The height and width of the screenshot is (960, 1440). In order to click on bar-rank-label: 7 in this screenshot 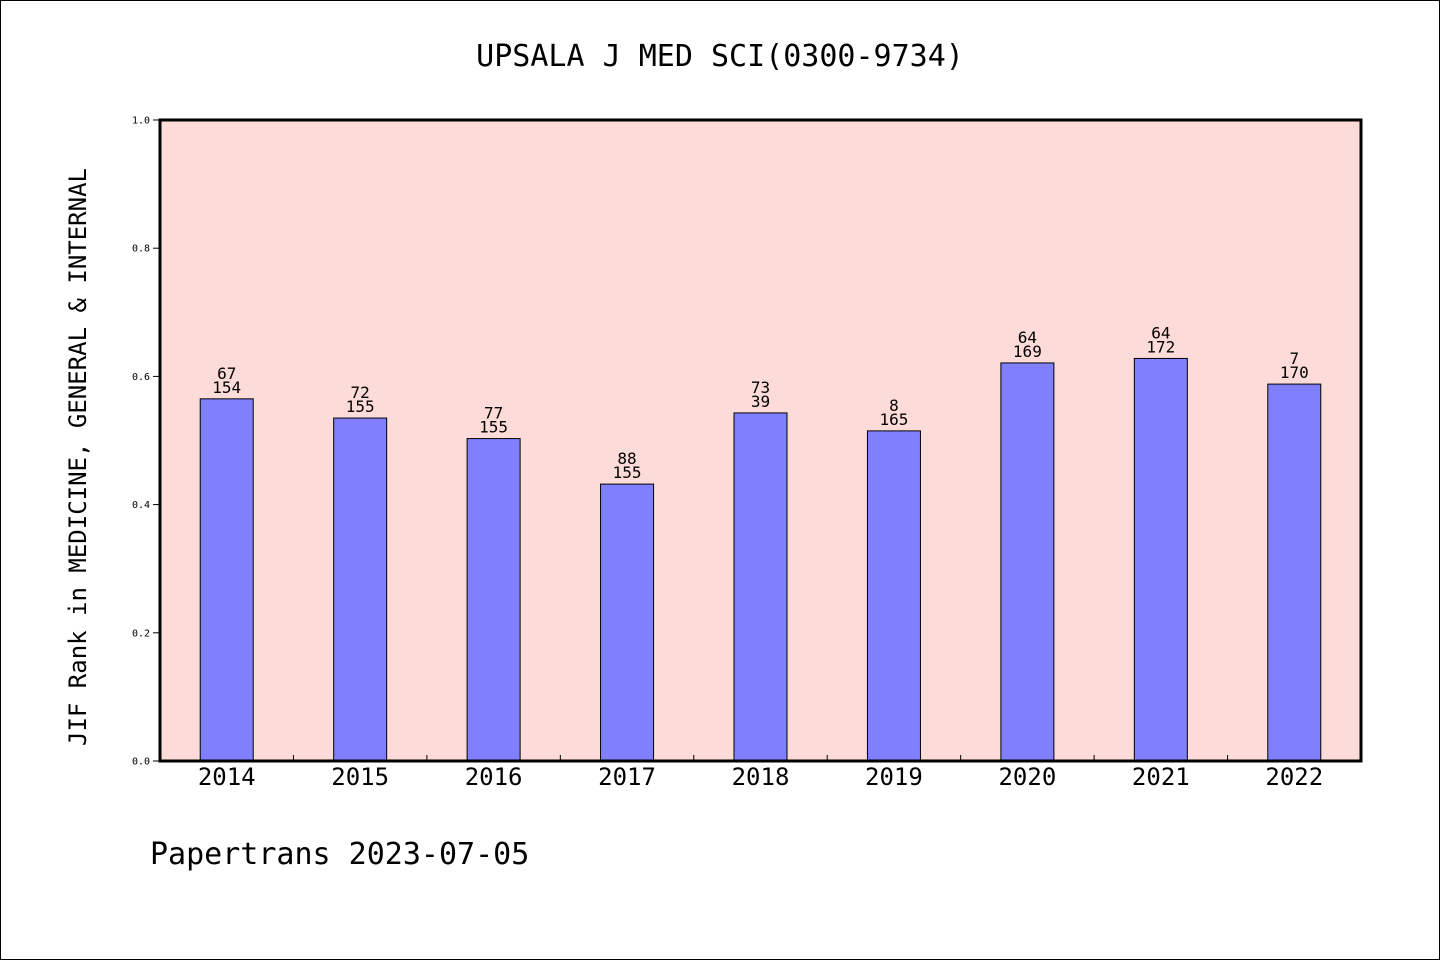, I will do `click(1294, 358)`.